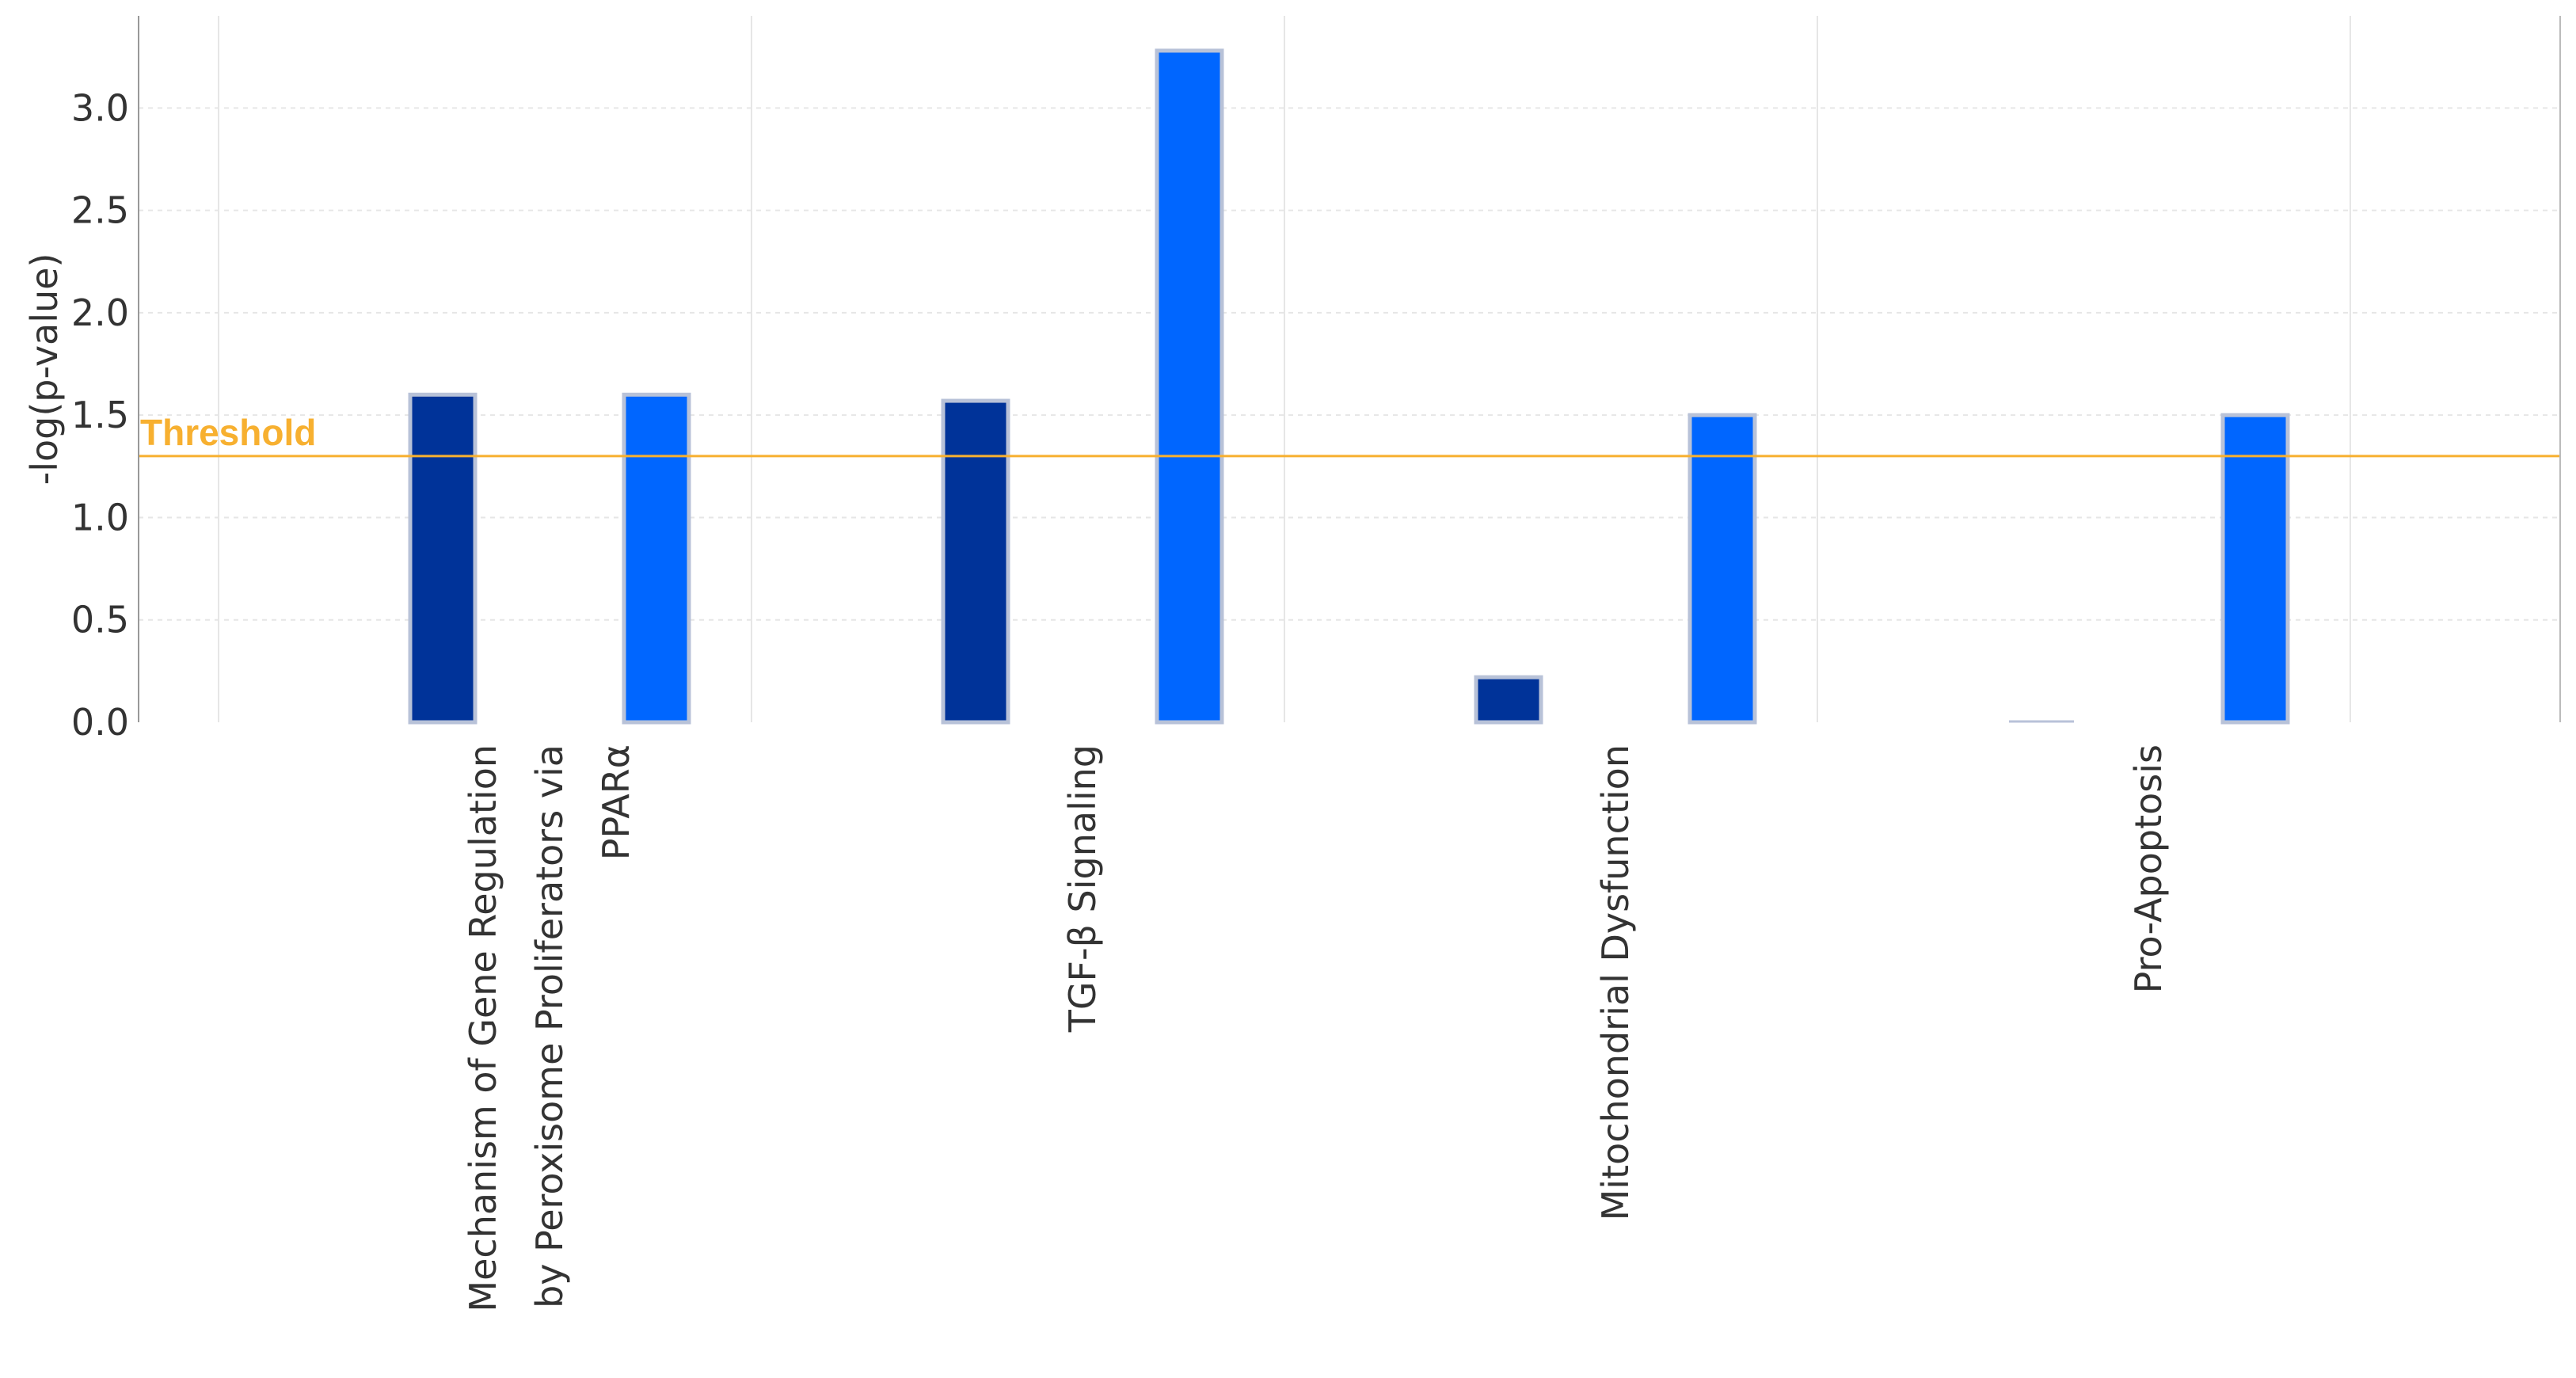 This screenshot has height=1378, width=2576. Describe the element at coordinates (549, 1026) in the screenshot. I see `category-label-ppara: by Peroxisome Proliferators via` at that location.